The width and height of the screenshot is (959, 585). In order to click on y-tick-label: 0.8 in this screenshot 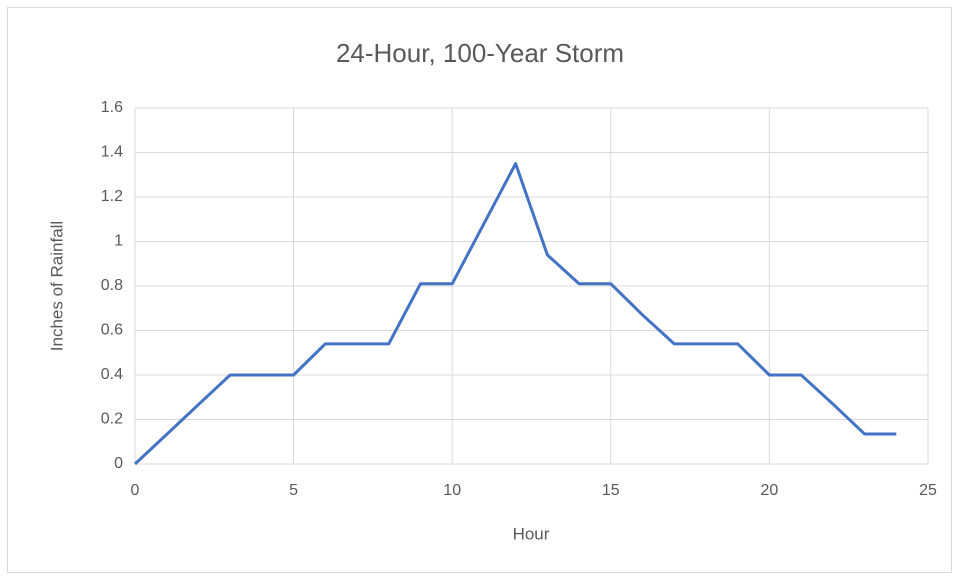, I will do `click(112, 285)`.